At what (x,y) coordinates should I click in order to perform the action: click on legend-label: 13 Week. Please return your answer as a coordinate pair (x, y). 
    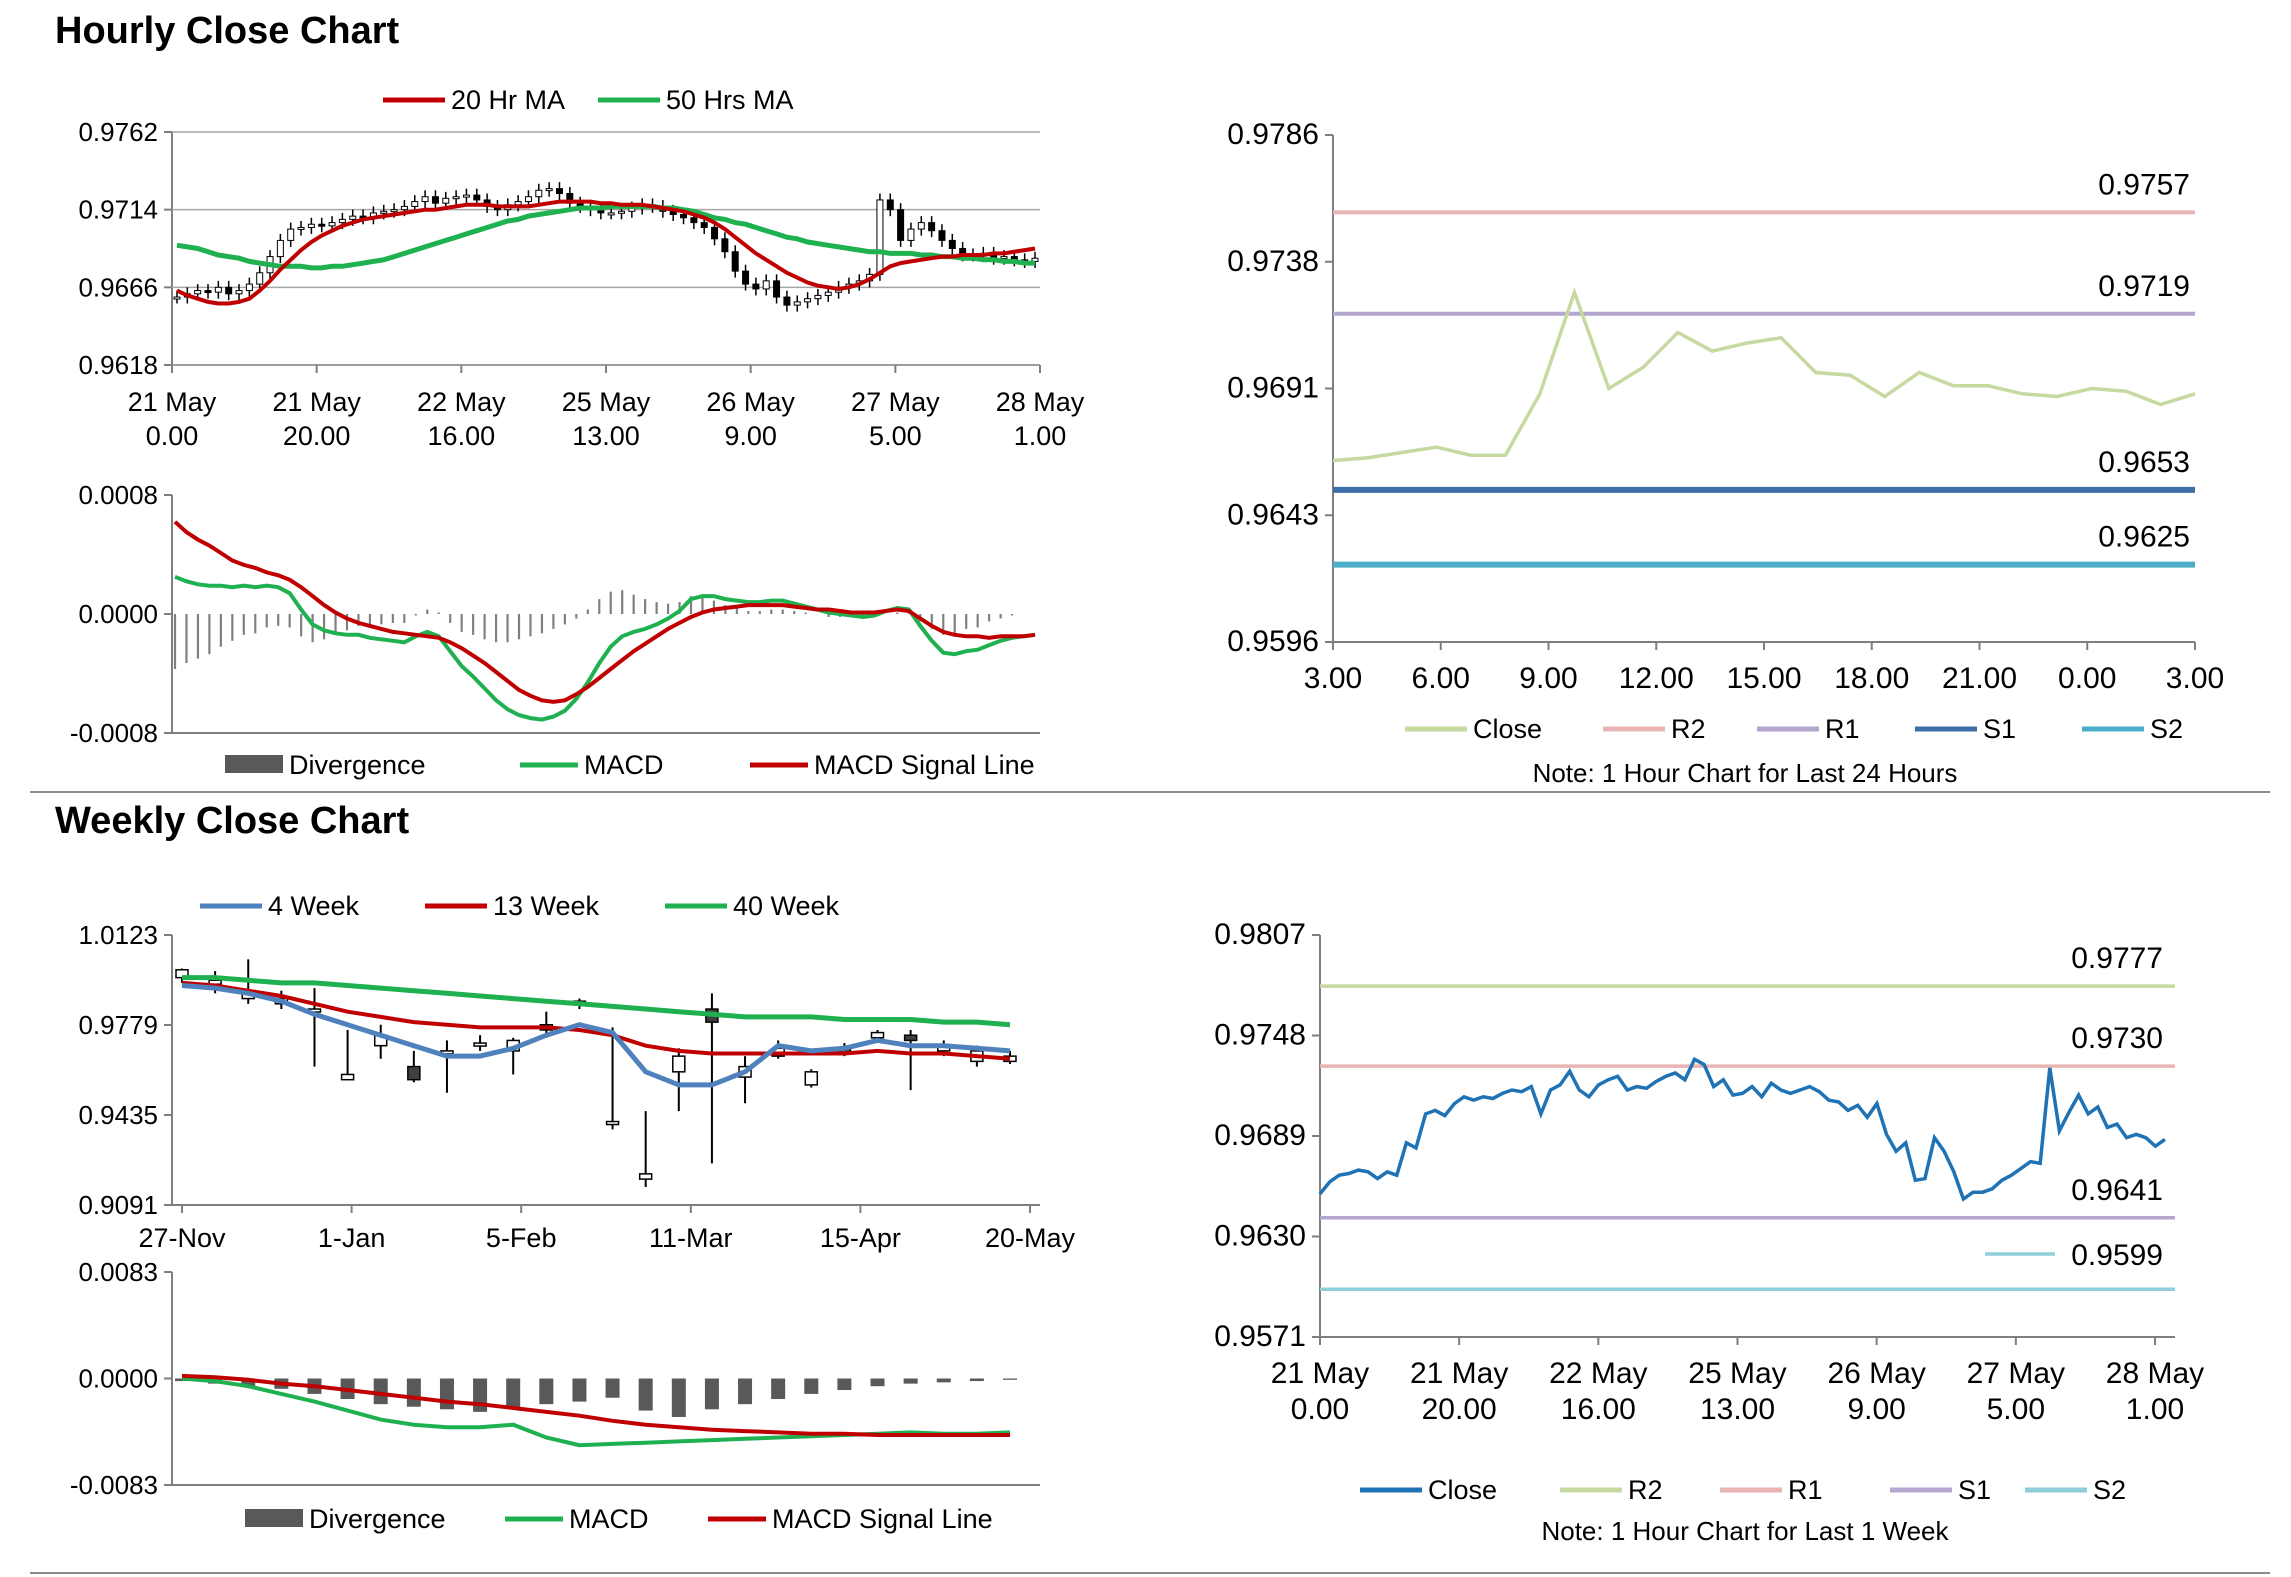
    Looking at the image, I should click on (546, 906).